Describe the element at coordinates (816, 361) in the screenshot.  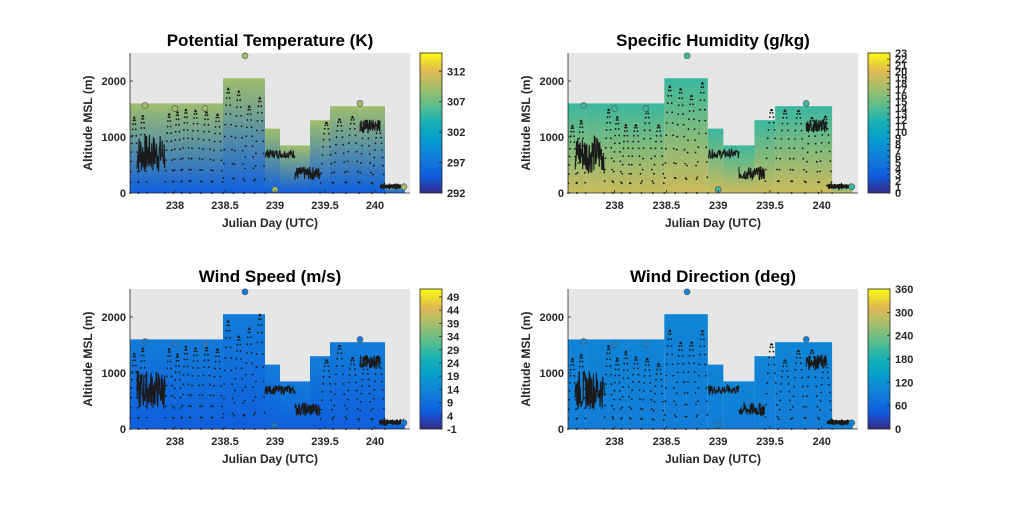
I see `flight-track` at that location.